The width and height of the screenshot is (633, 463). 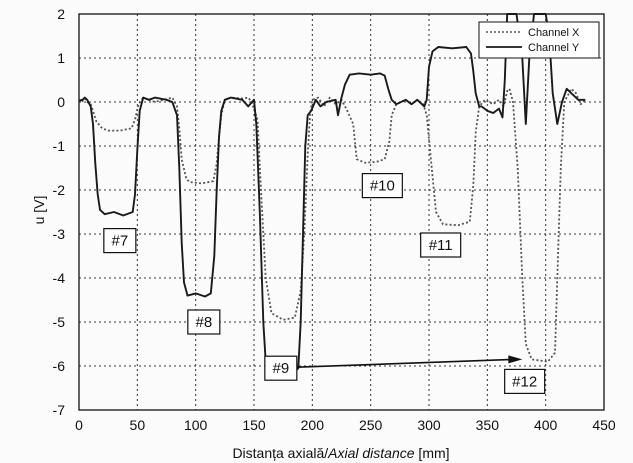 What do you see at coordinates (515, 359) in the screenshot?
I see `annotation-arrowhead` at bounding box center [515, 359].